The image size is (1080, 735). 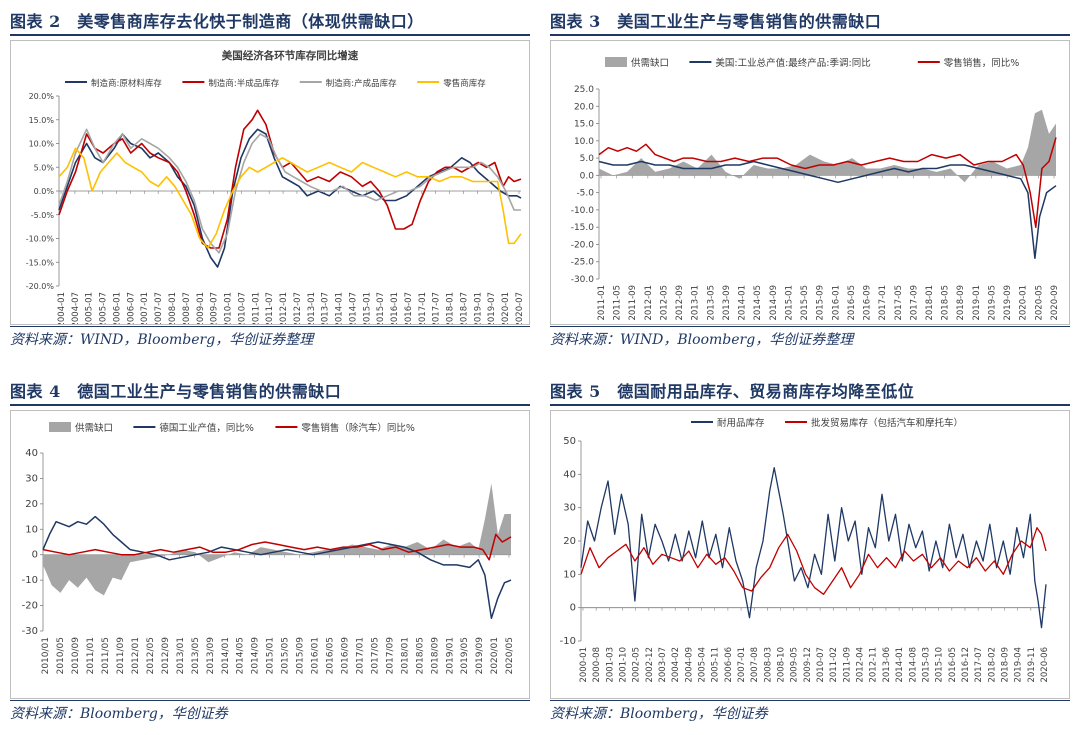 I want to click on x-tick-label: 2013-09, so click(x=727, y=303).